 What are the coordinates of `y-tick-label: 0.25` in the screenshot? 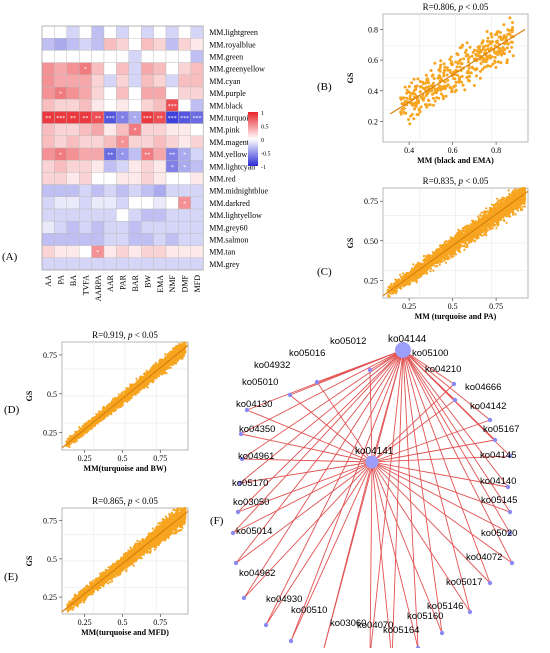 It's located at (50, 433).